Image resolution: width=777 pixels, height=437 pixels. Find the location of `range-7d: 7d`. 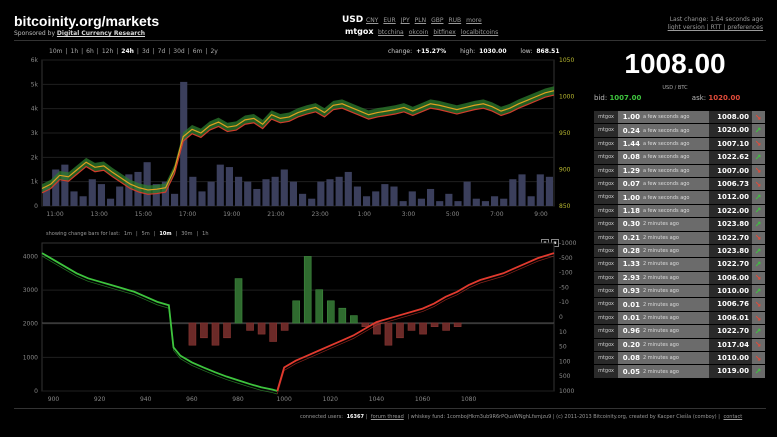

range-7d: 7d is located at coordinates (161, 51).